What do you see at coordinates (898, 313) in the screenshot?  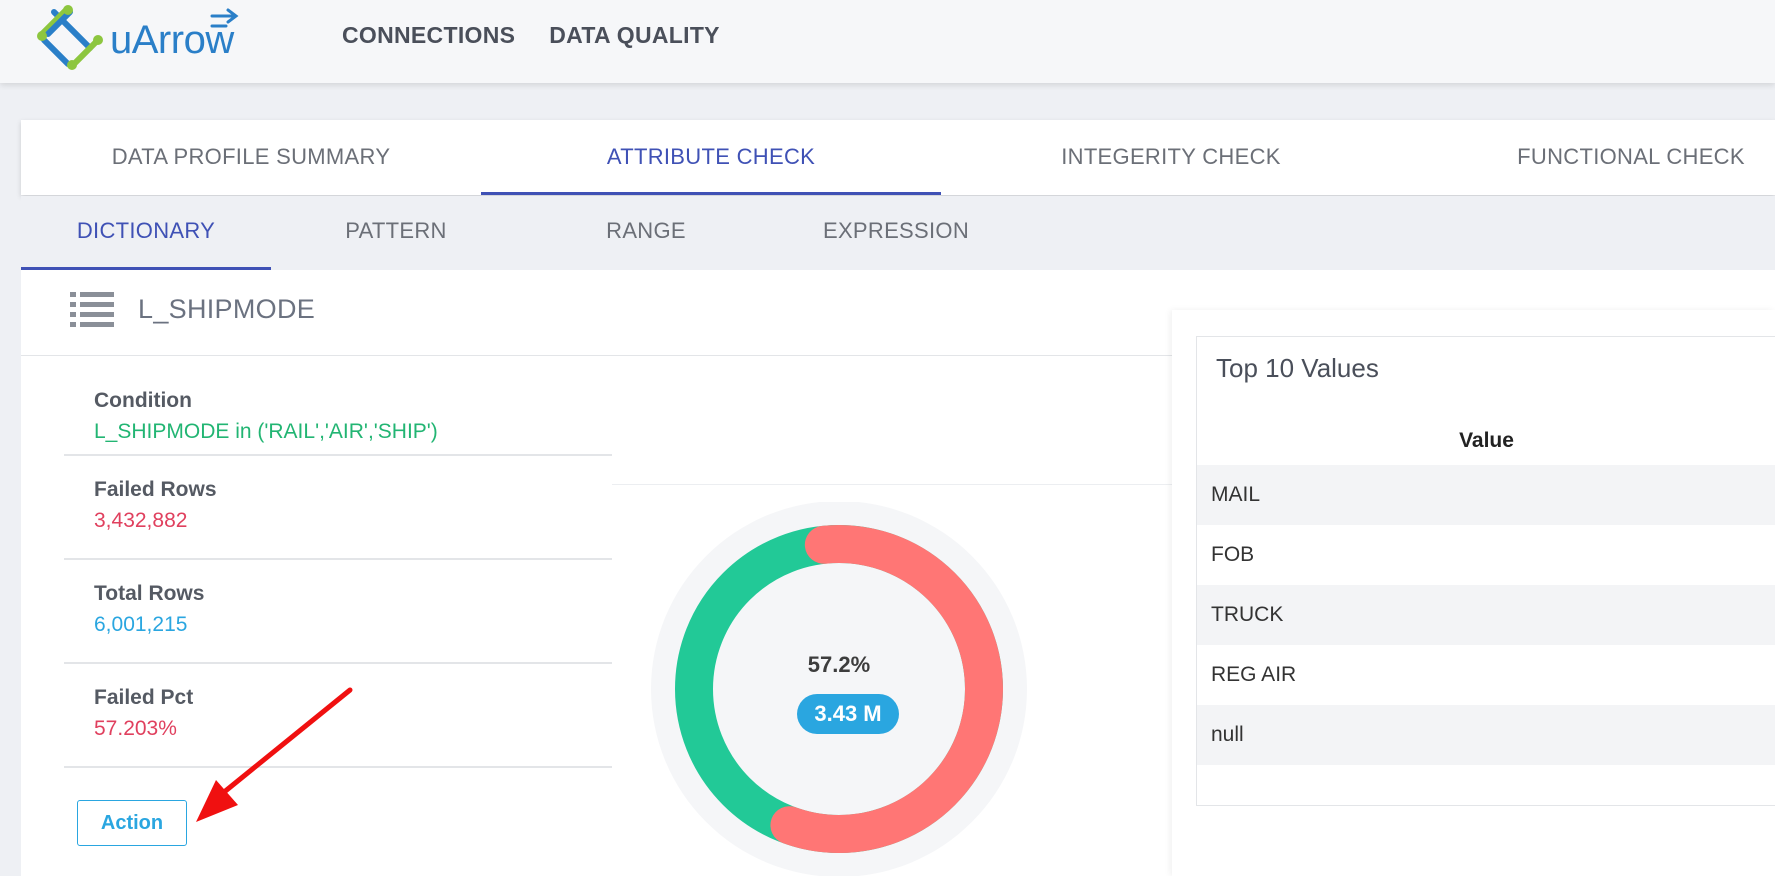 I see `panel-header: L_SHIPMODE` at bounding box center [898, 313].